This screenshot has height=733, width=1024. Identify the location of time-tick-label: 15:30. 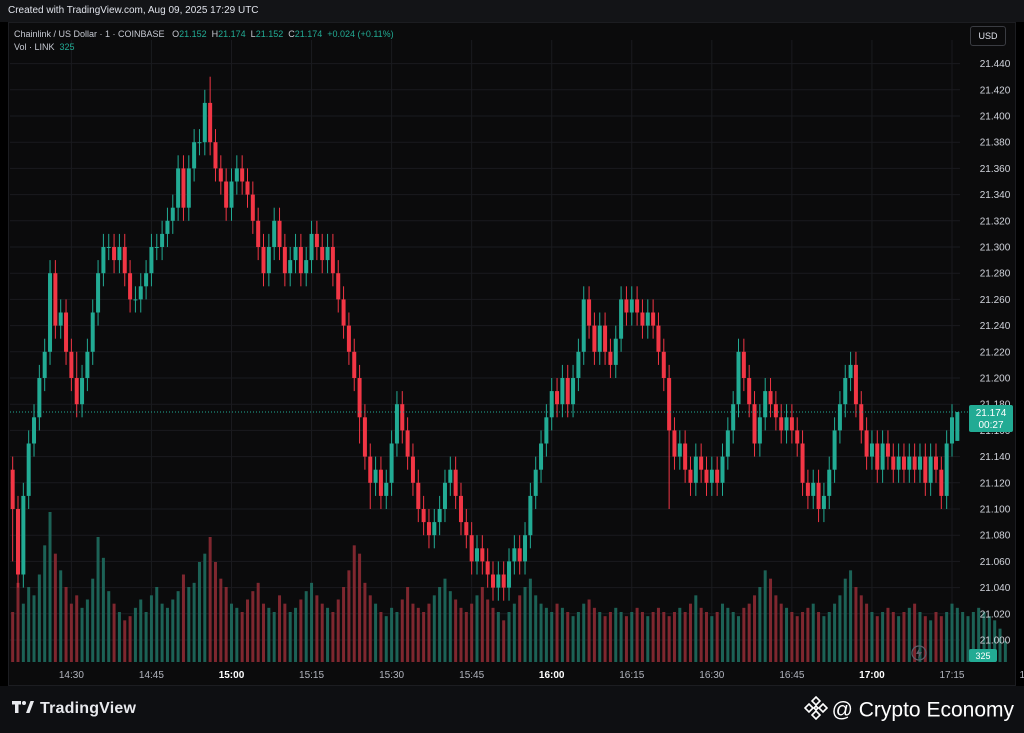
(391, 675).